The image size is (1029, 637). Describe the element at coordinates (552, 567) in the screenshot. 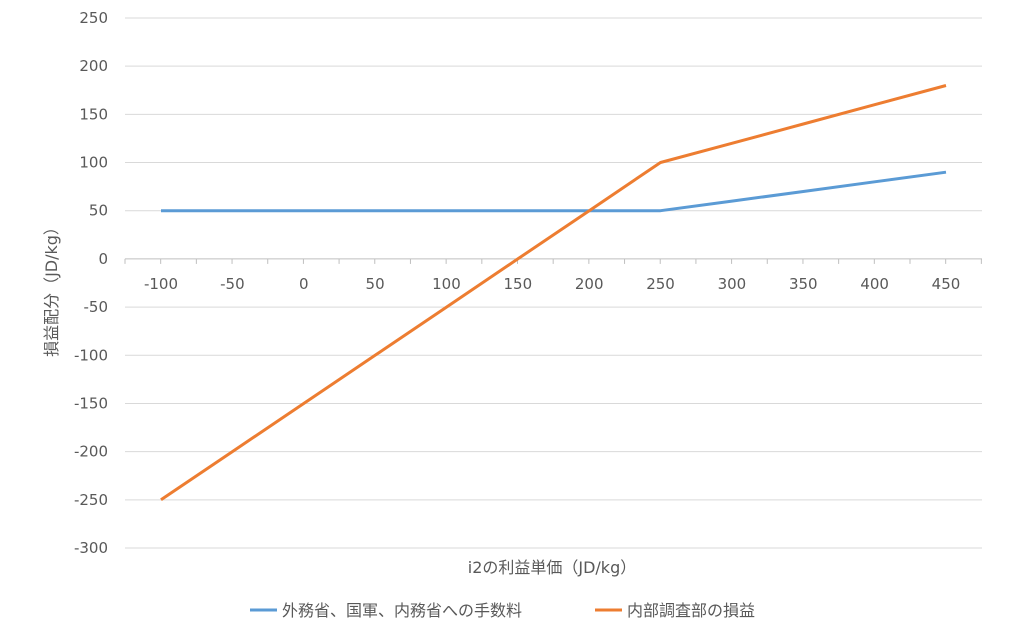

I see `x-axis-title: i2の利益単価（JD/kg）` at that location.